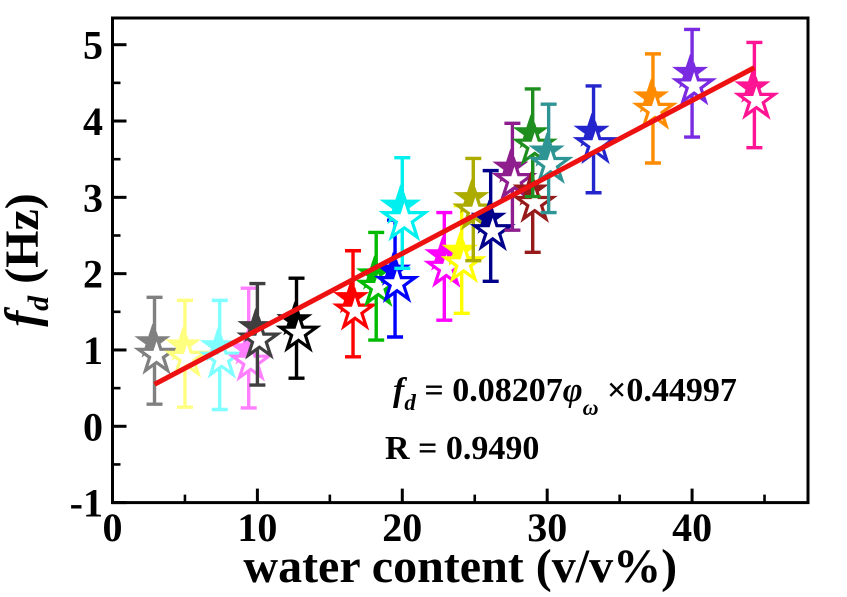 Image resolution: width=847 pixels, height=597 pixels. What do you see at coordinates (257, 527) in the screenshot?
I see `x-tick-label: 10` at bounding box center [257, 527].